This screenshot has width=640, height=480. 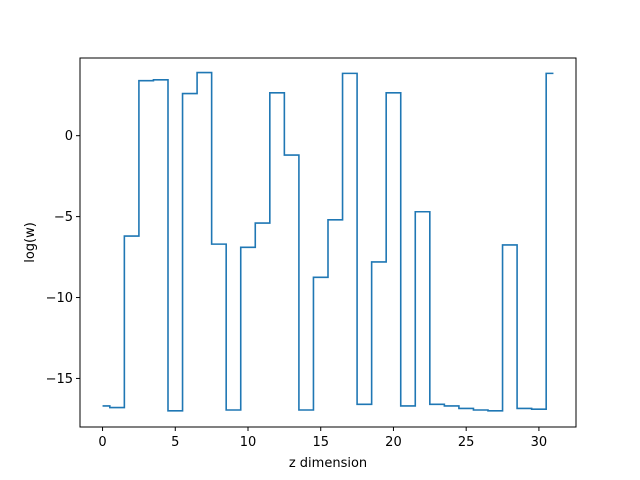 What do you see at coordinates (328, 463) in the screenshot?
I see `x-axis-label: z dimension` at bounding box center [328, 463].